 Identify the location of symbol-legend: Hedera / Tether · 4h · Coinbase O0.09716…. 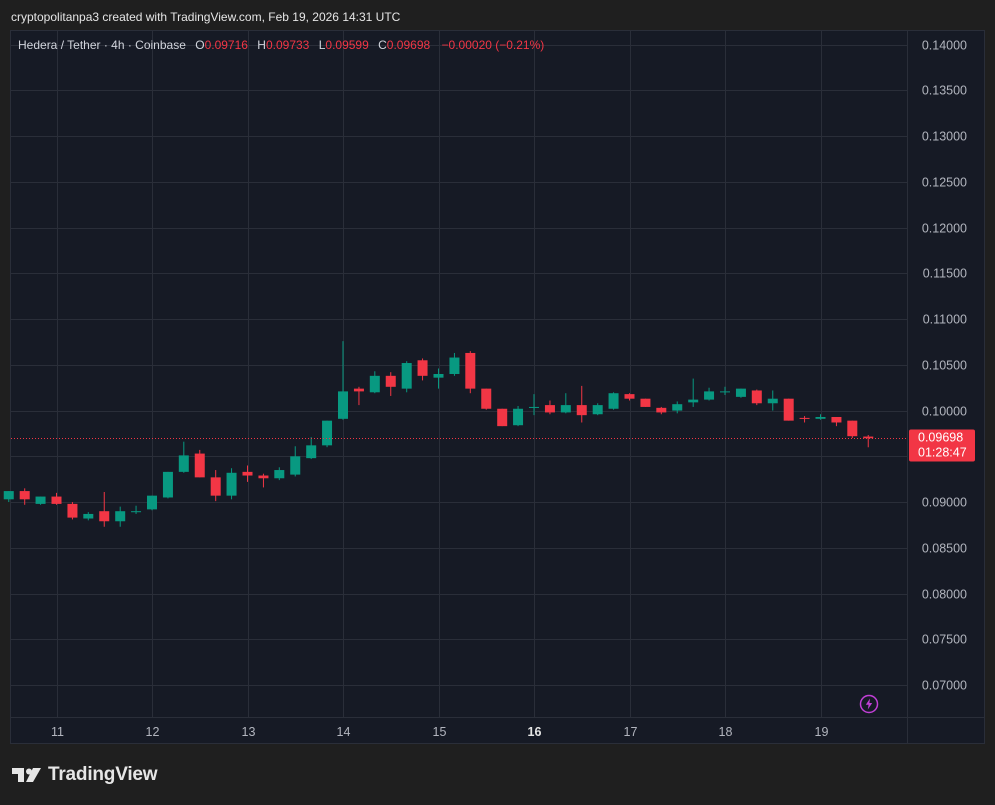
(281, 45).